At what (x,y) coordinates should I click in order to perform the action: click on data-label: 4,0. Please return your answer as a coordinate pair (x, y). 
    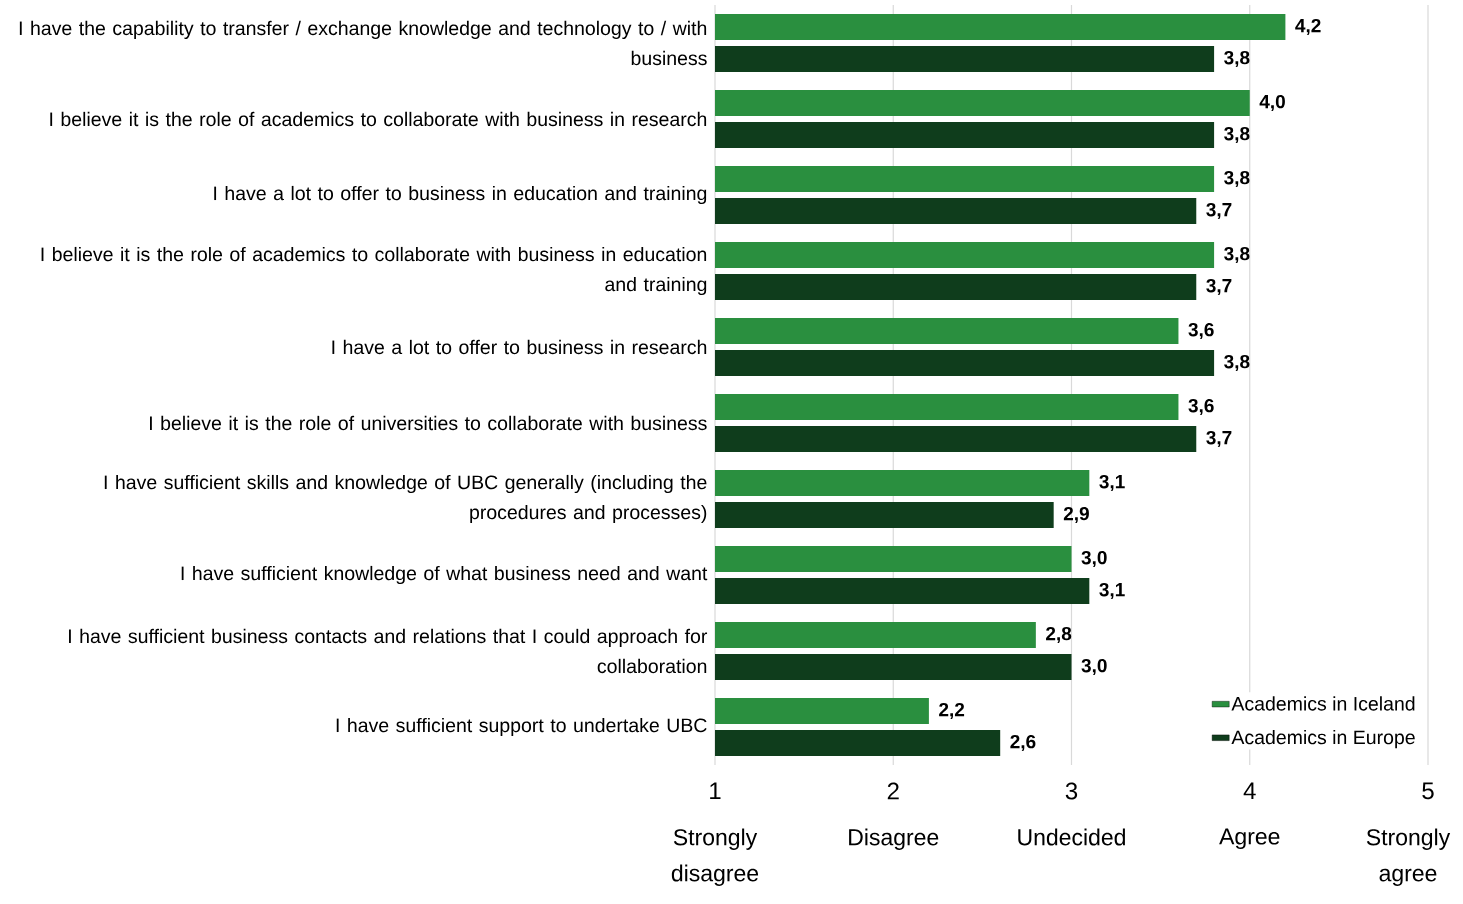
    Looking at the image, I should click on (1272, 103).